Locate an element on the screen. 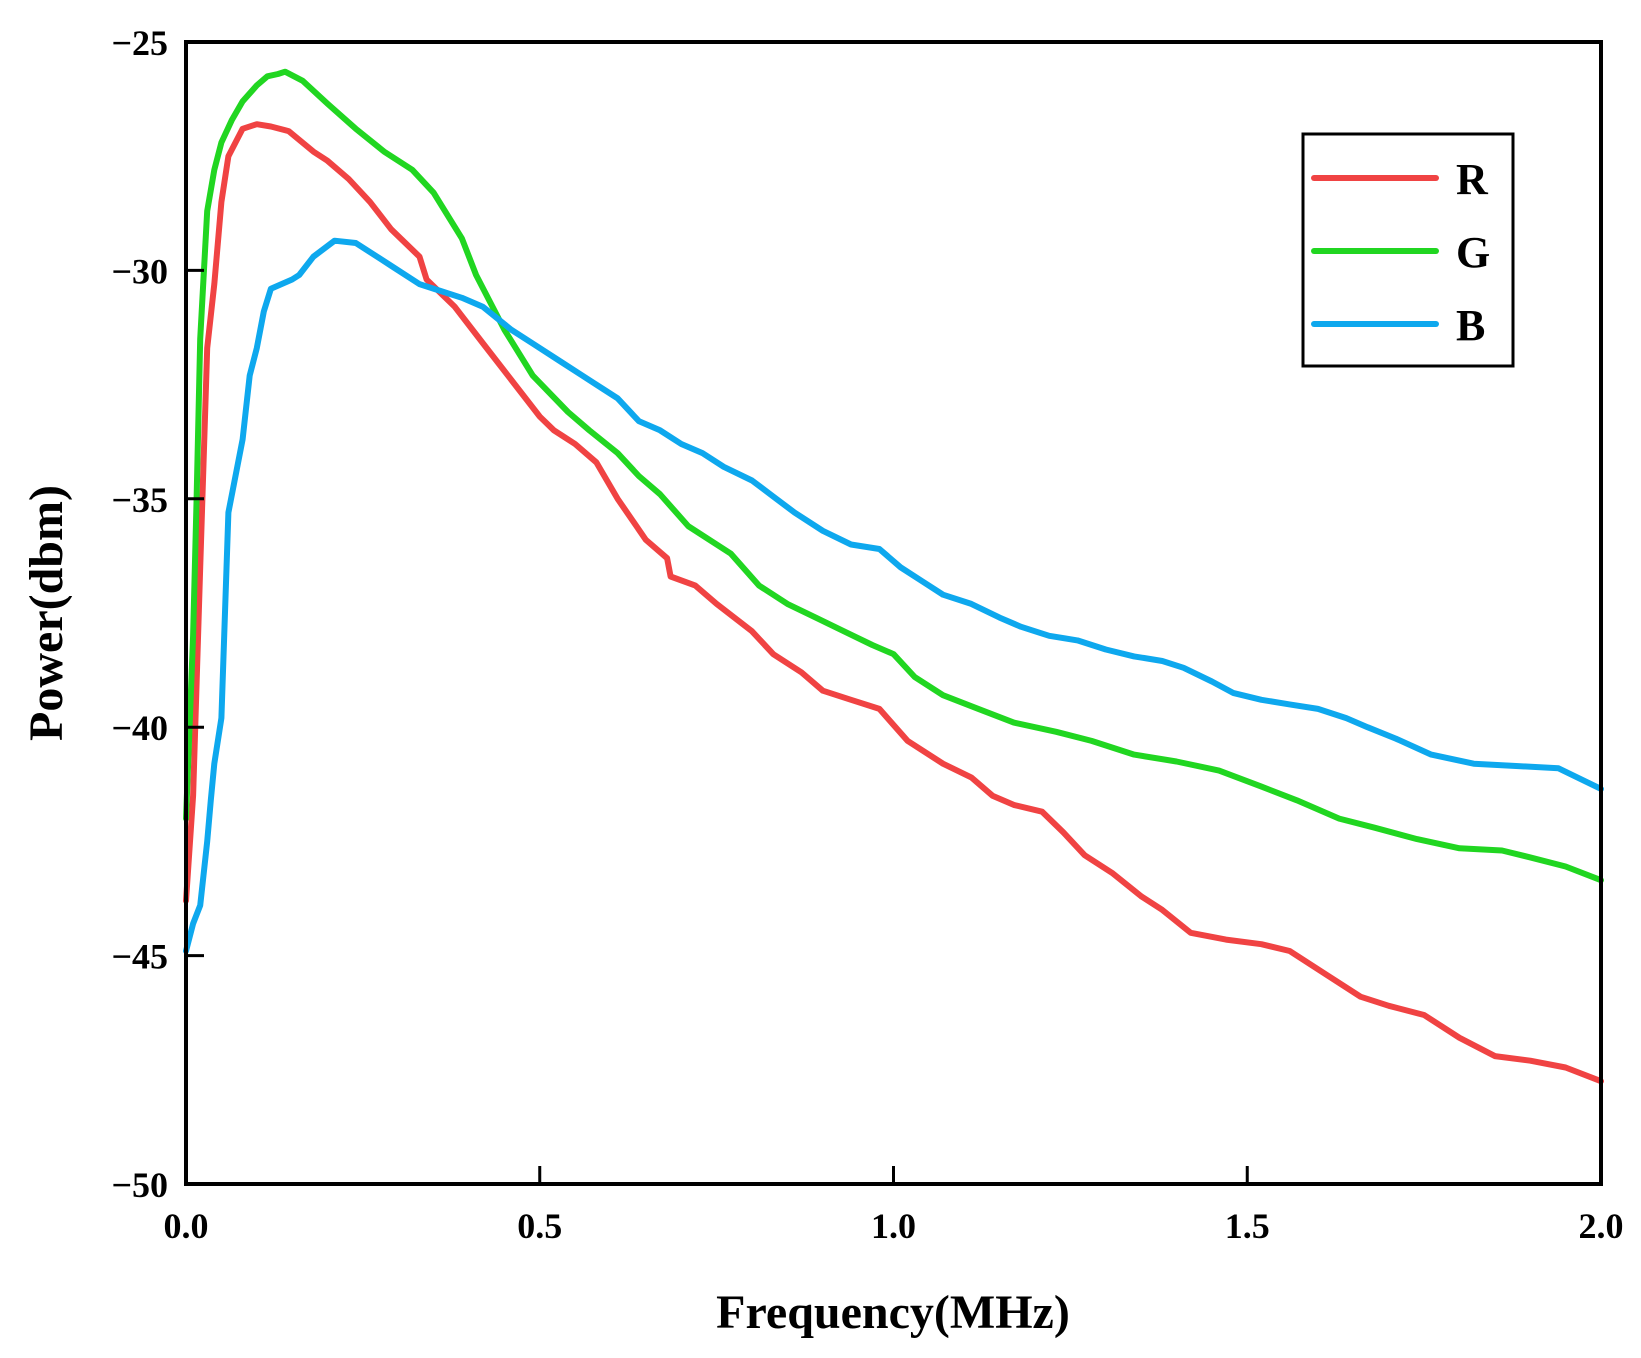 Image resolution: width=1641 pixels, height=1358 pixels. y-axis-title: Power(dbm) is located at coordinates (46, 613).